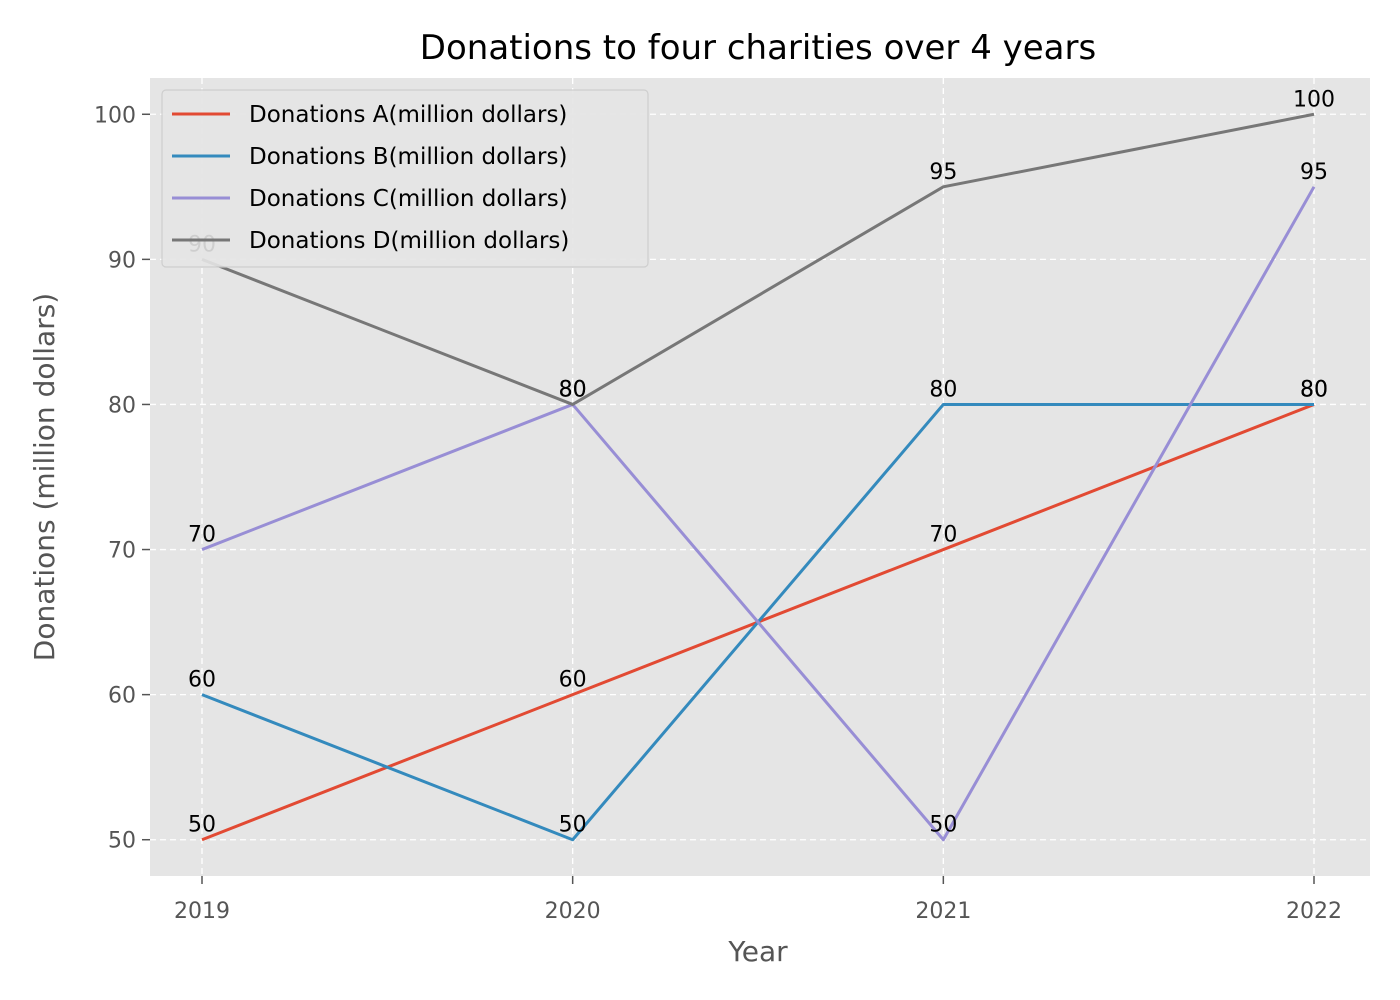 The image size is (1400, 1000). Describe the element at coordinates (408, 115) in the screenshot. I see `legend-entry-1: Donations A(million dollars)` at that location.